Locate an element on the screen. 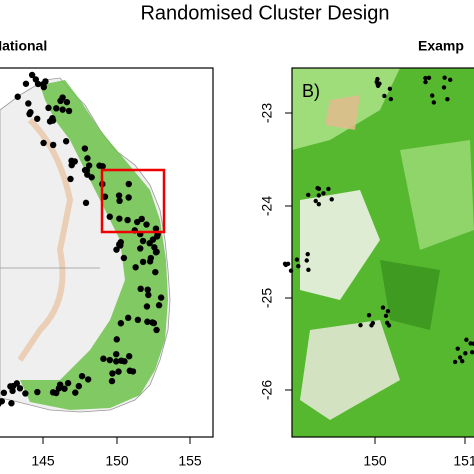  y-tick-label: -24 is located at coordinates (267, 206).